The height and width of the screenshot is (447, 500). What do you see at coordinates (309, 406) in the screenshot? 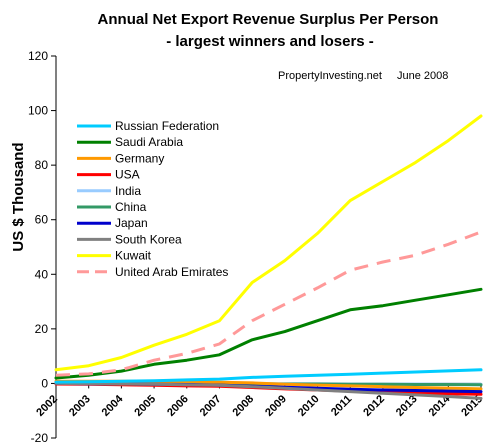
I see `x-tick-label: 2010` at bounding box center [309, 406].